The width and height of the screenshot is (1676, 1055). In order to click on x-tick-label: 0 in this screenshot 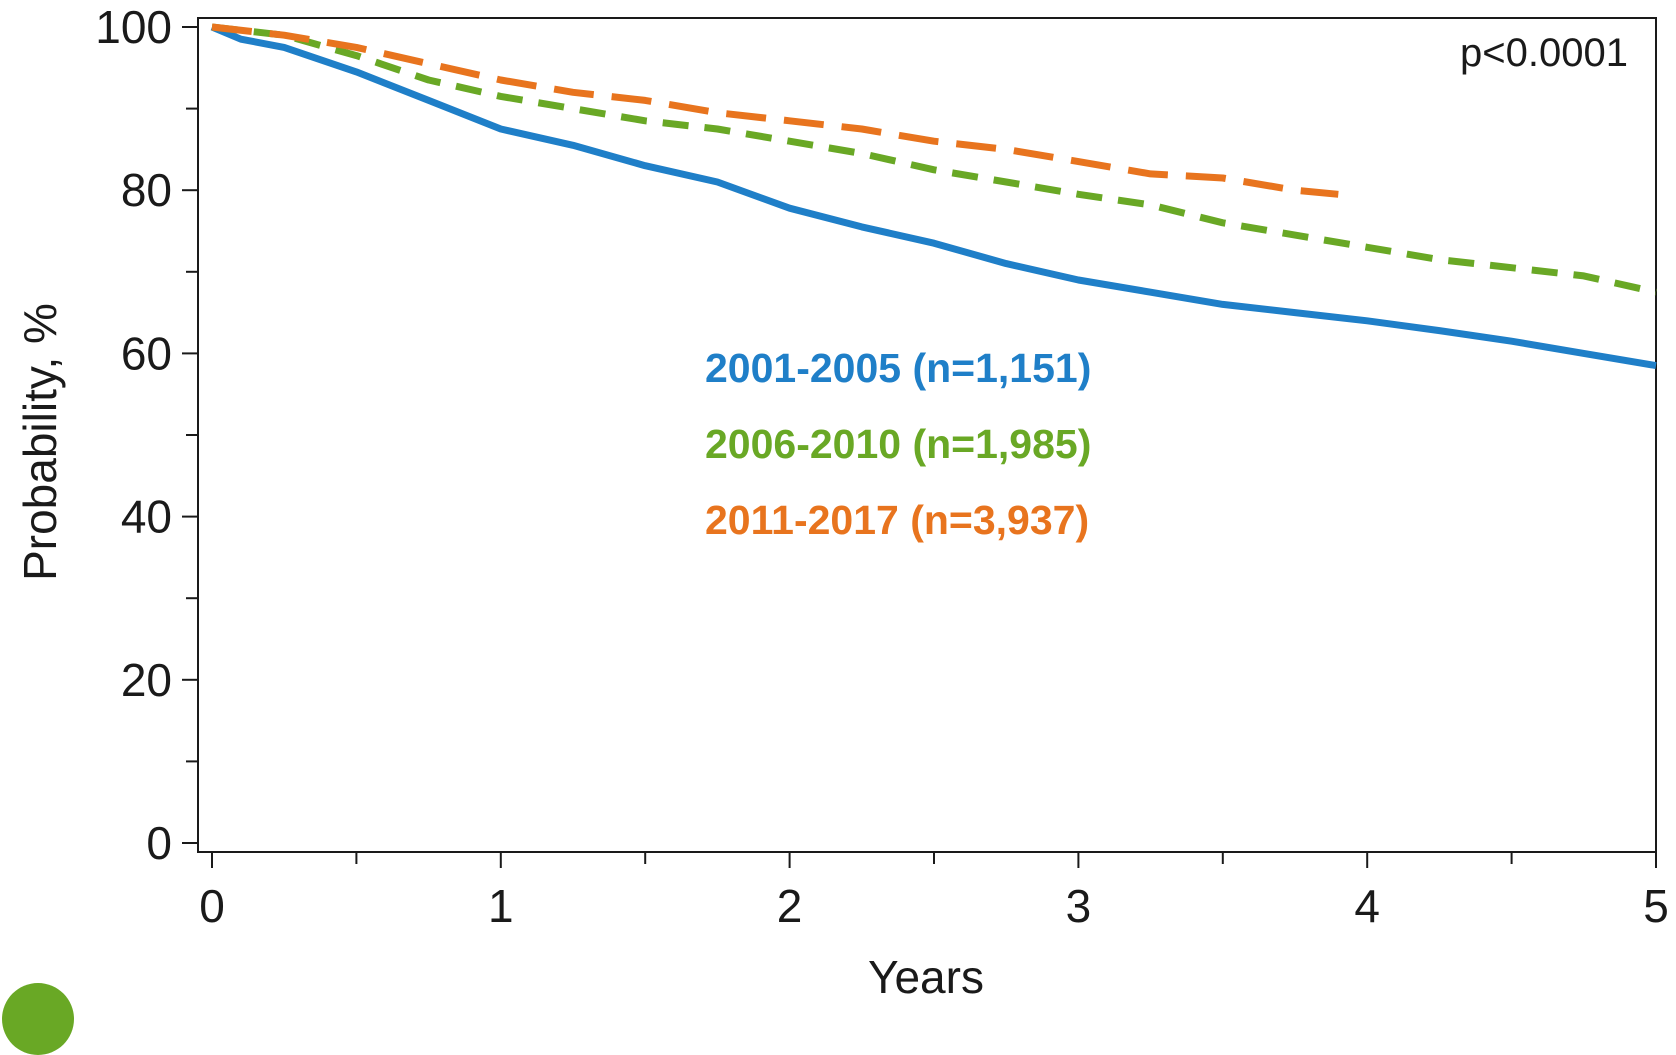, I will do `click(212, 906)`.